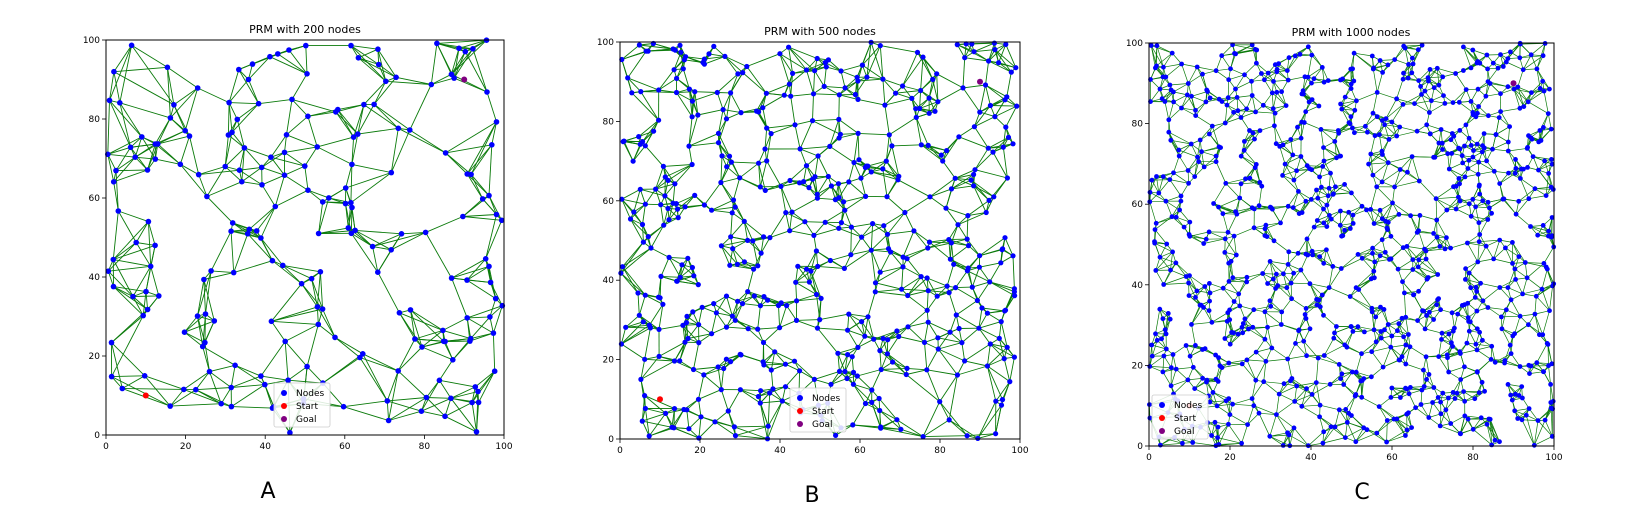  Describe the element at coordinates (284, 393) in the screenshot. I see `legend-nodes-marker` at that location.